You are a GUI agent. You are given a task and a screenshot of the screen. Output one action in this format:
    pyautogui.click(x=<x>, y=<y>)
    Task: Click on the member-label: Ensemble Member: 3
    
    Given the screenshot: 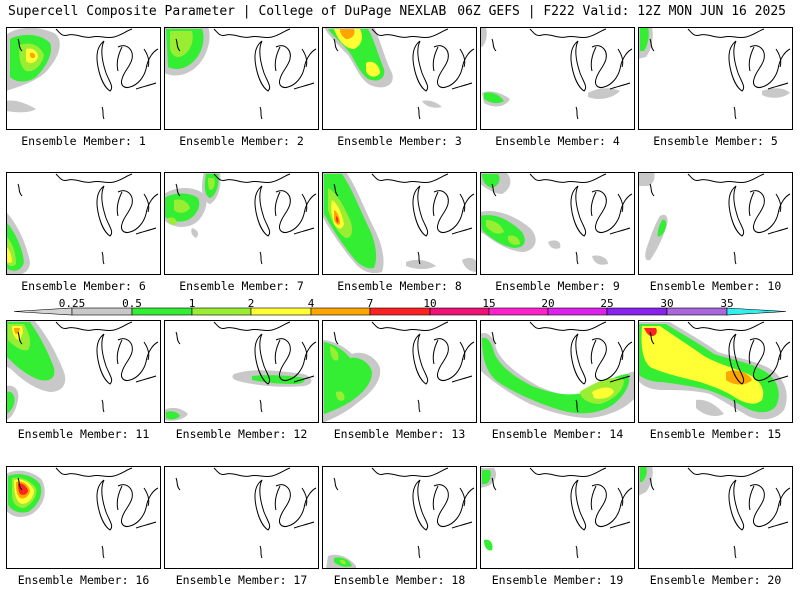 What is the action you would take?
    pyautogui.click(x=399, y=141)
    